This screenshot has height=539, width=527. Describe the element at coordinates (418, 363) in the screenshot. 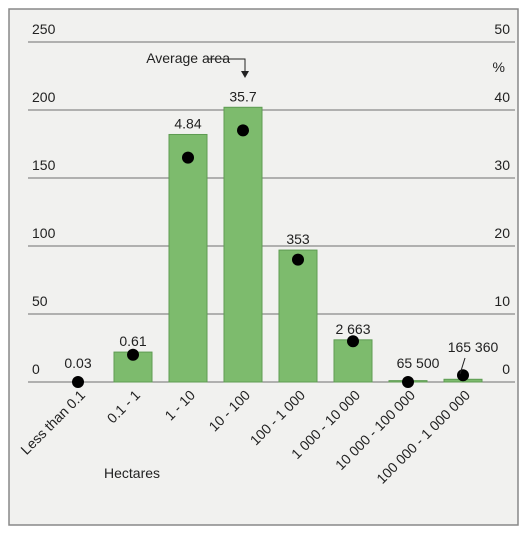

I see `bar-label: 65 500` at that location.